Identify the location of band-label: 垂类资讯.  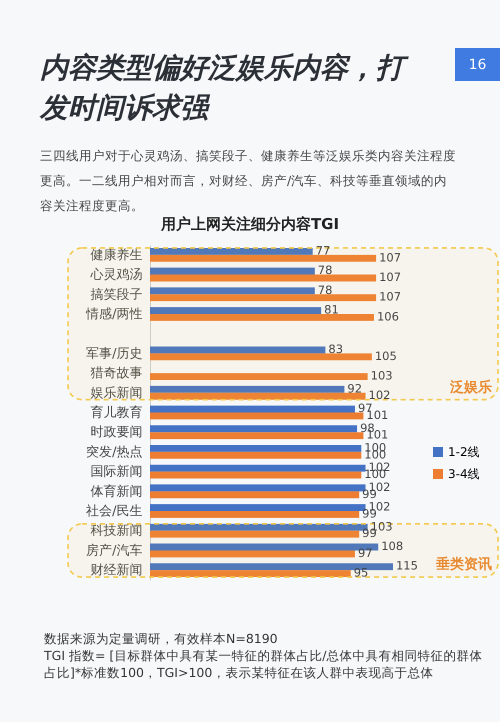
(463, 564).